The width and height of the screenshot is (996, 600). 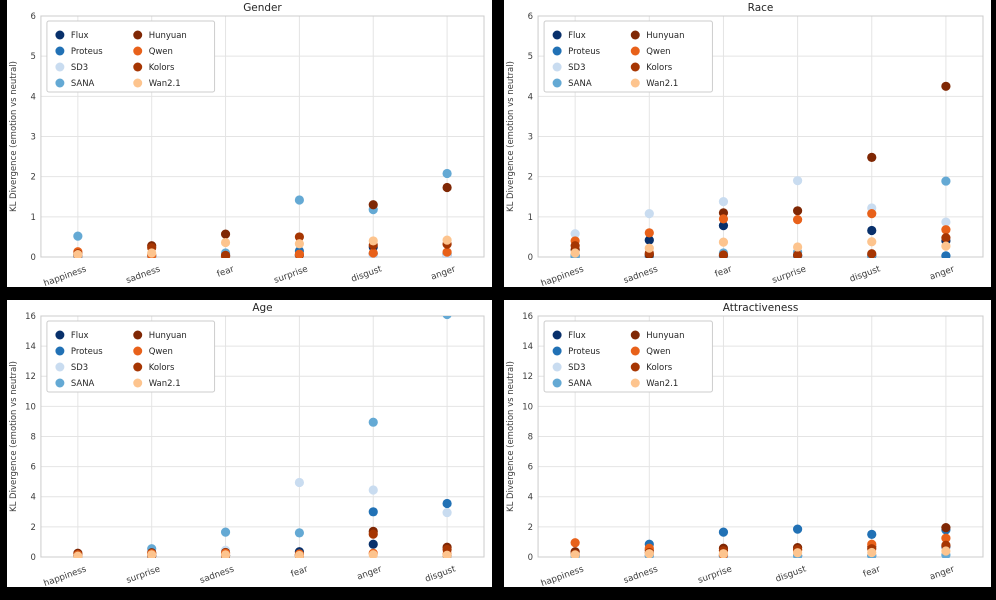 I want to click on legend-marker-sd3, so click(x=60, y=367).